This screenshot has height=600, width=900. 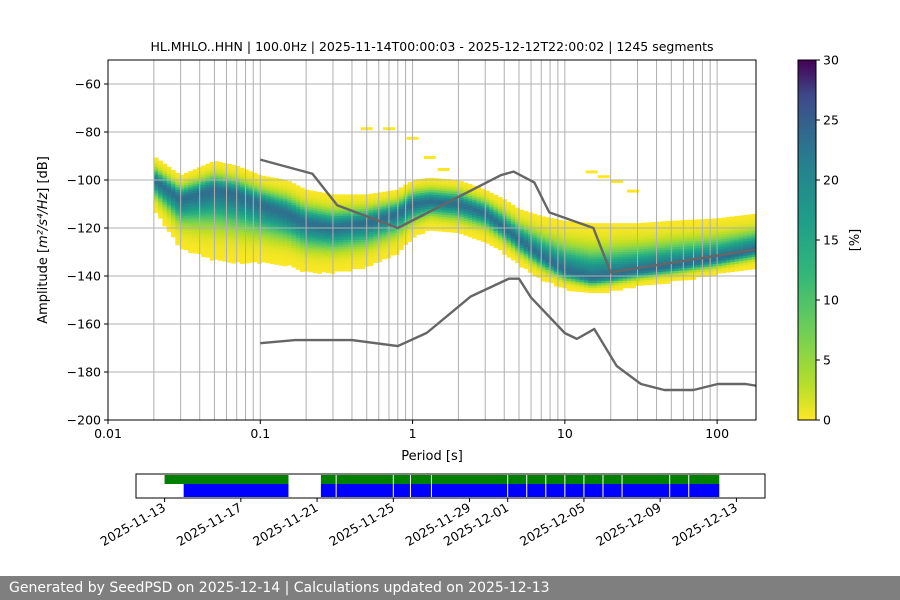 What do you see at coordinates (285, 524) in the screenshot?
I see `timeline-tick-label: 2025-11-21` at bounding box center [285, 524].